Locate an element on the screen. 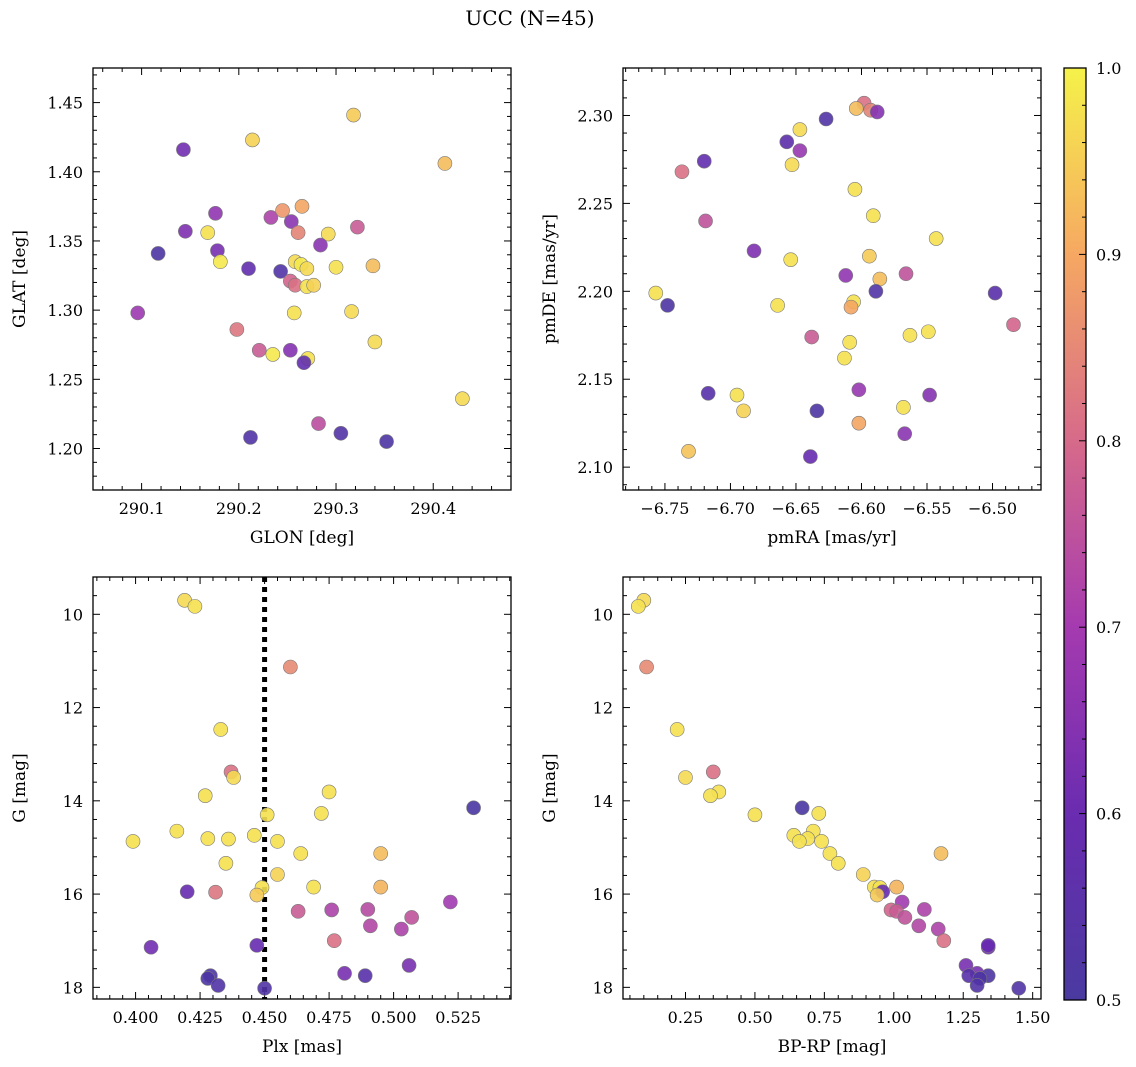 The image size is (1136, 1067). x-tick-label: 290.3 is located at coordinates (336, 508).